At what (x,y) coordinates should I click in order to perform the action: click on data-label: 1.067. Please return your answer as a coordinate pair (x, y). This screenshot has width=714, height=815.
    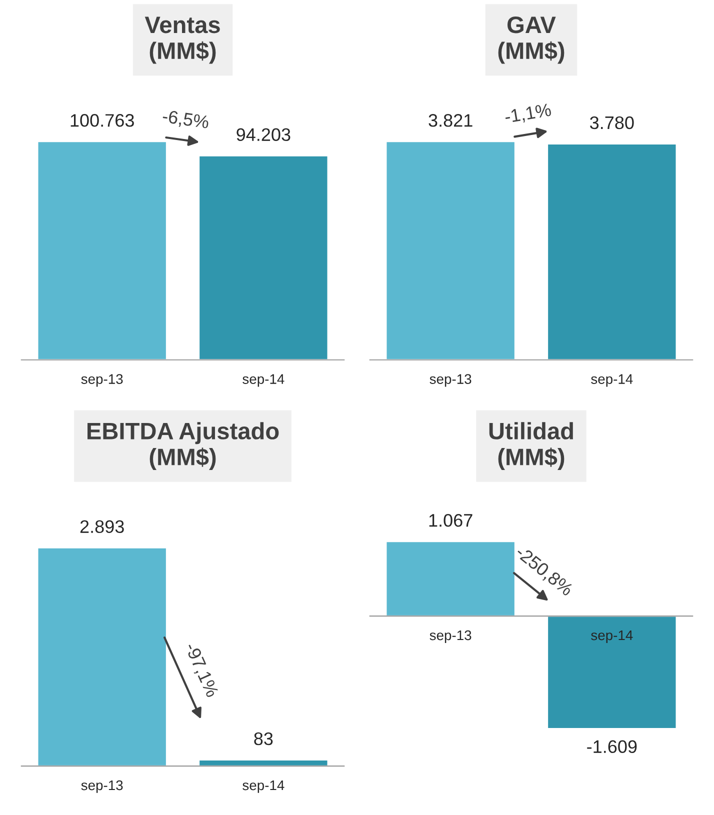
    Looking at the image, I should click on (450, 520).